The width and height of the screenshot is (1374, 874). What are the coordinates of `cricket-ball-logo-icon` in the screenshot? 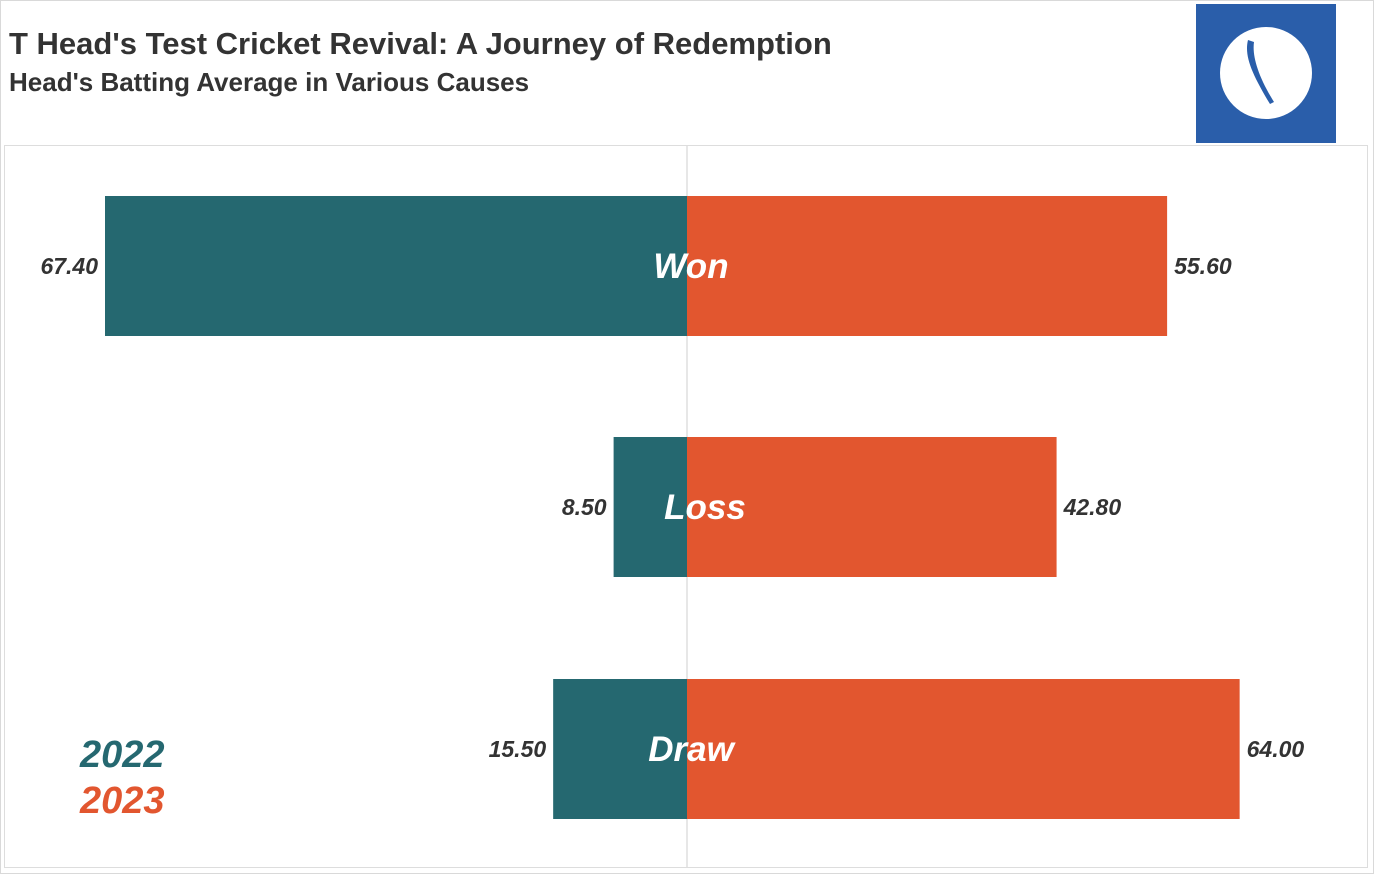 It's located at (1266, 73).